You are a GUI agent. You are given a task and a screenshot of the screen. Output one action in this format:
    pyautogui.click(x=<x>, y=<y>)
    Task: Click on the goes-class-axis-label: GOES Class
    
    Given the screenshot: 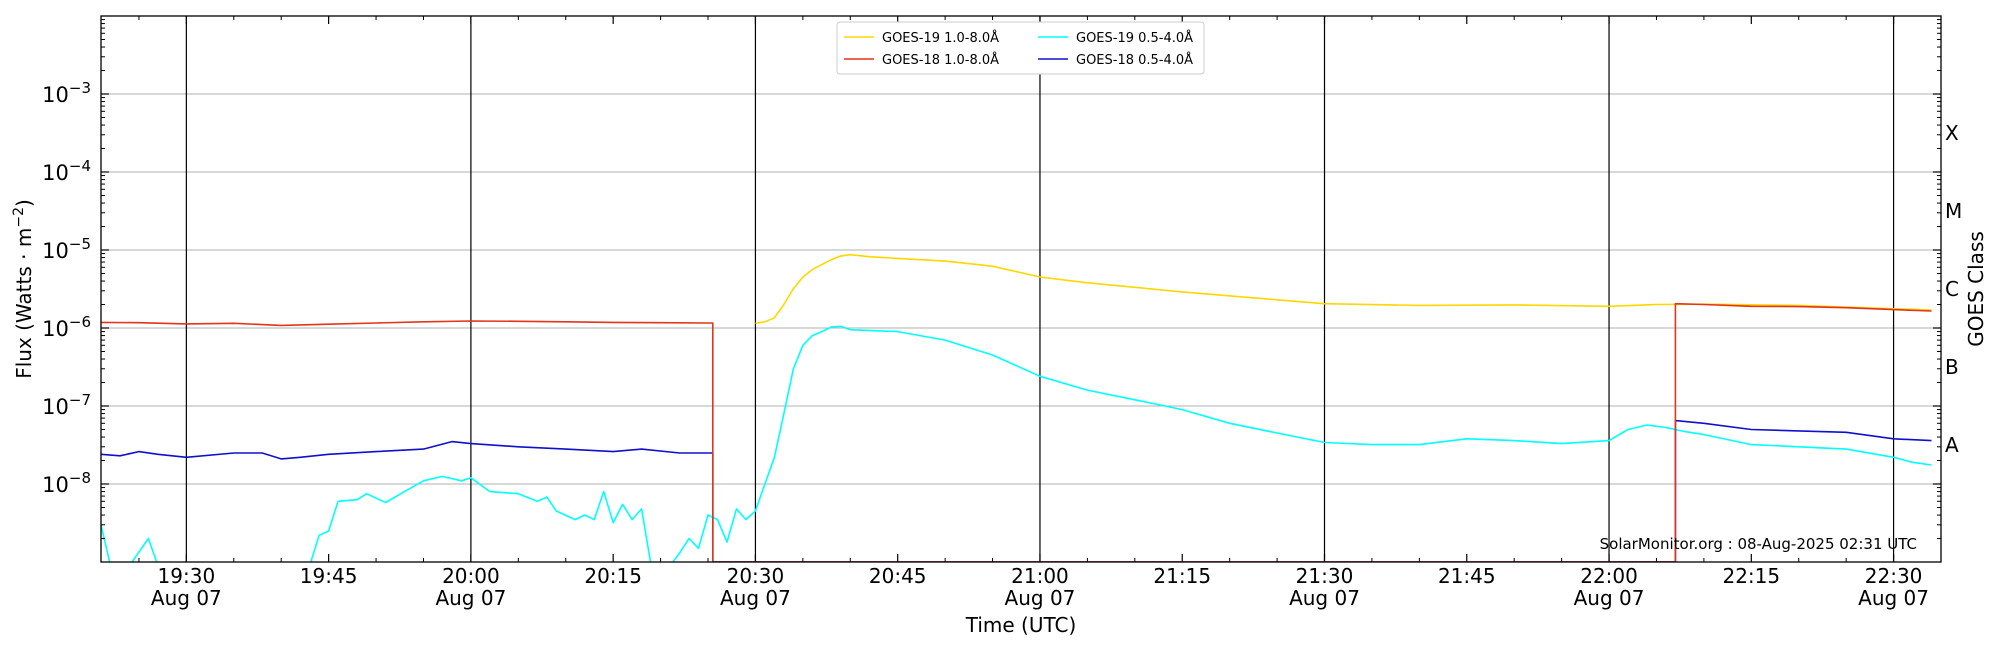 What is the action you would take?
    pyautogui.click(x=1976, y=289)
    